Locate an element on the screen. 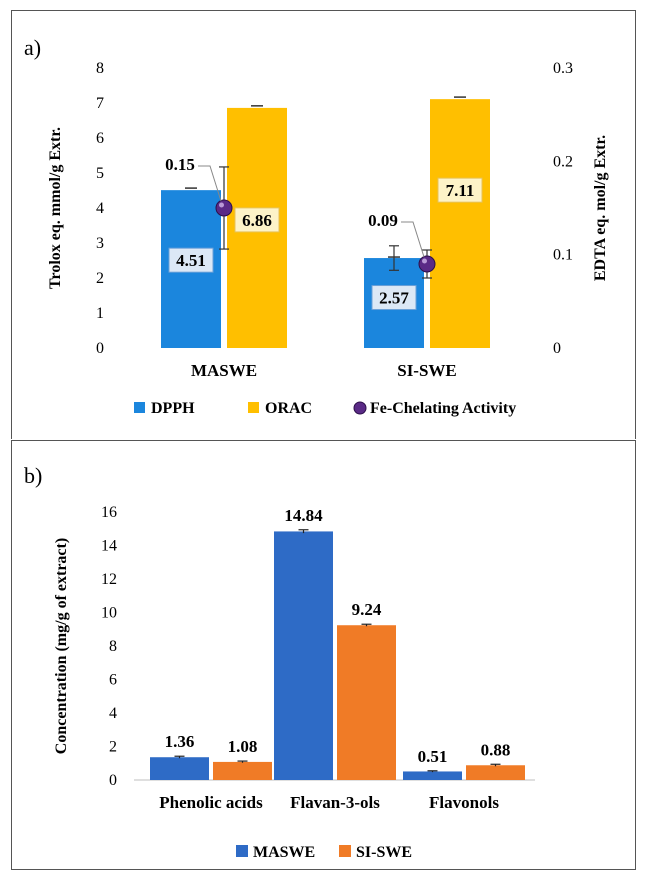 This screenshot has width=645, height=873. data-label-dpph-0: 4.51 is located at coordinates (191, 260).